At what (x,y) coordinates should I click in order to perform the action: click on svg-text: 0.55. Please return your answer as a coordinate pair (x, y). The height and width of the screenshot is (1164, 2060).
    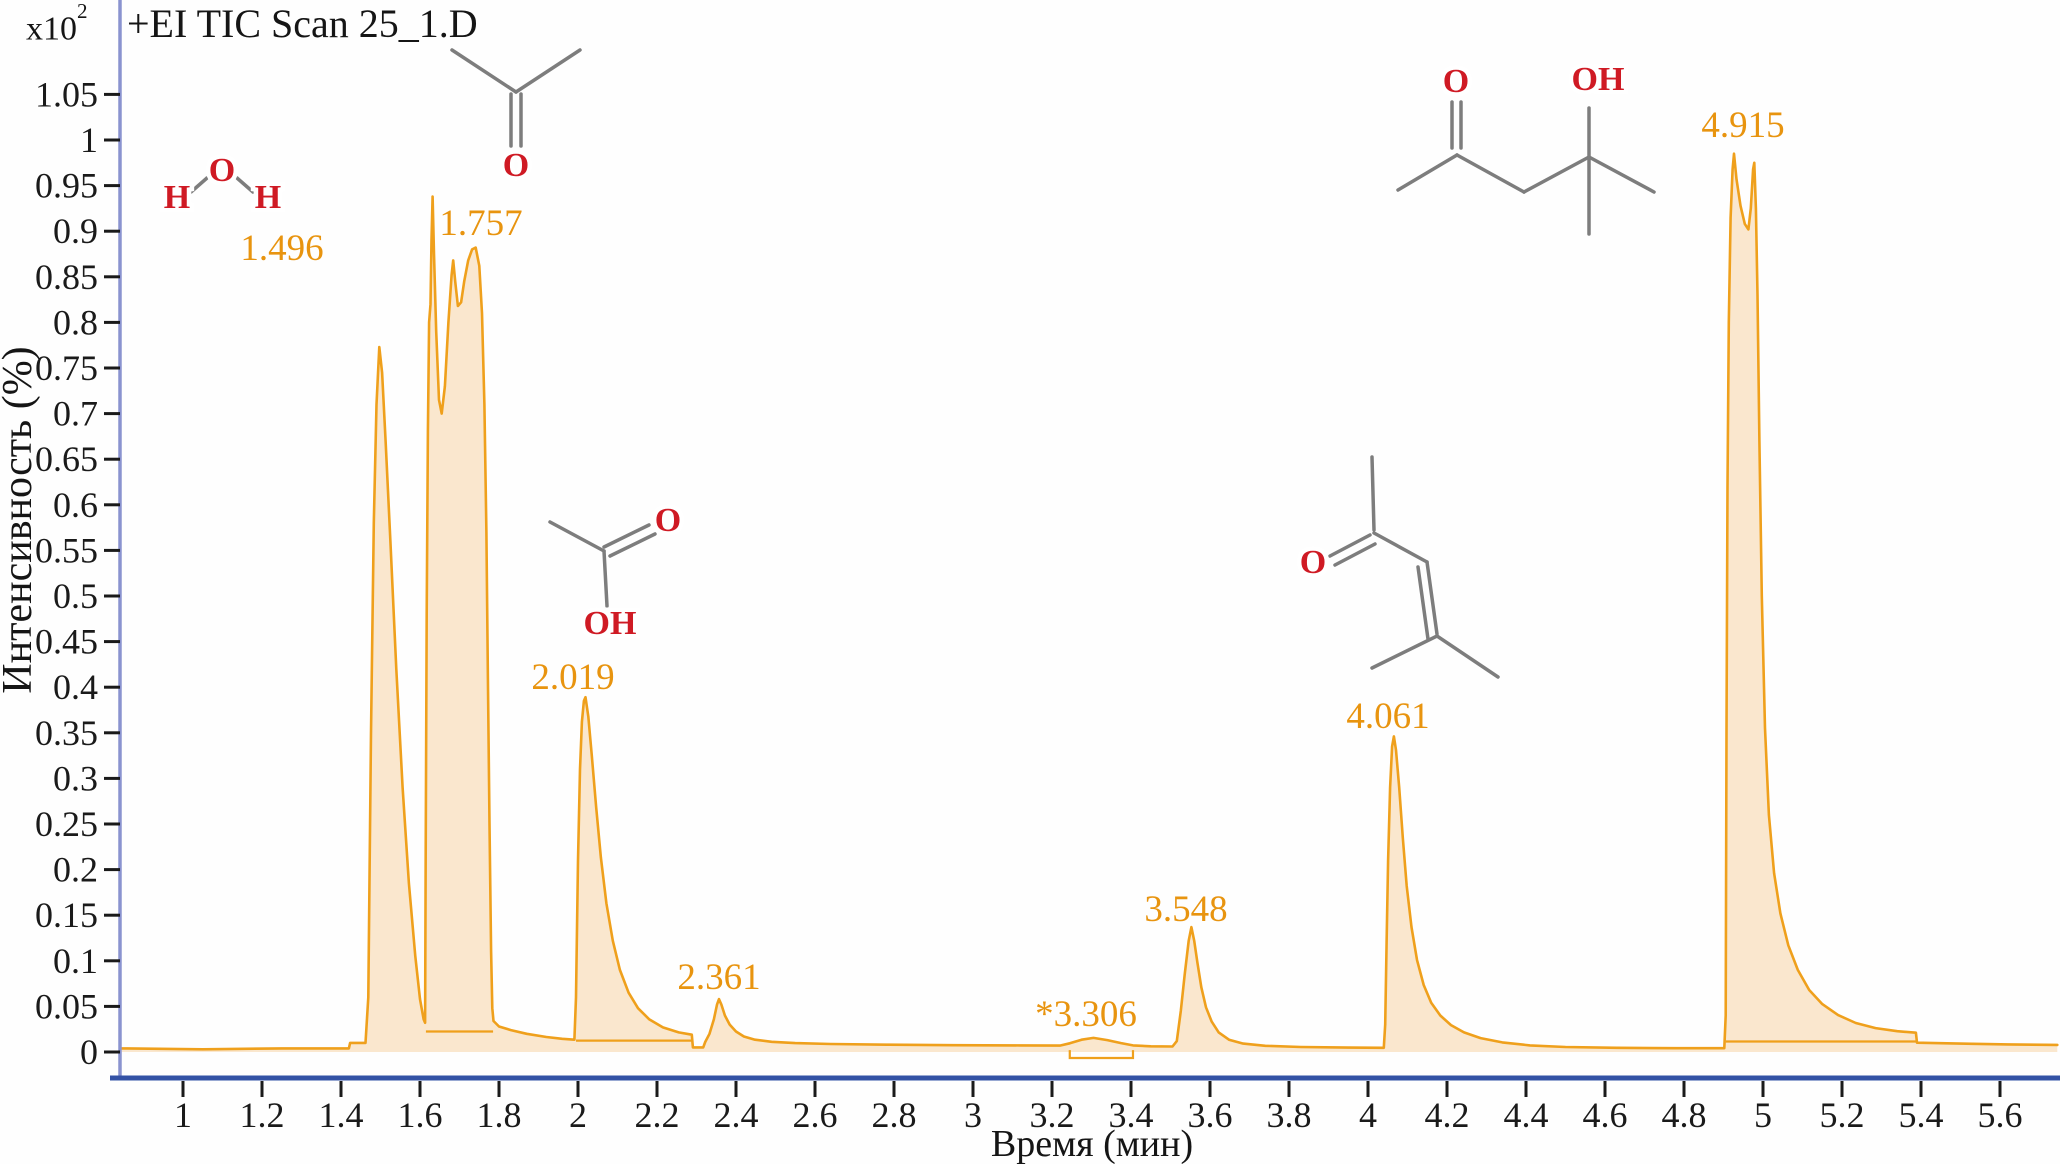
    Looking at the image, I should click on (66, 550).